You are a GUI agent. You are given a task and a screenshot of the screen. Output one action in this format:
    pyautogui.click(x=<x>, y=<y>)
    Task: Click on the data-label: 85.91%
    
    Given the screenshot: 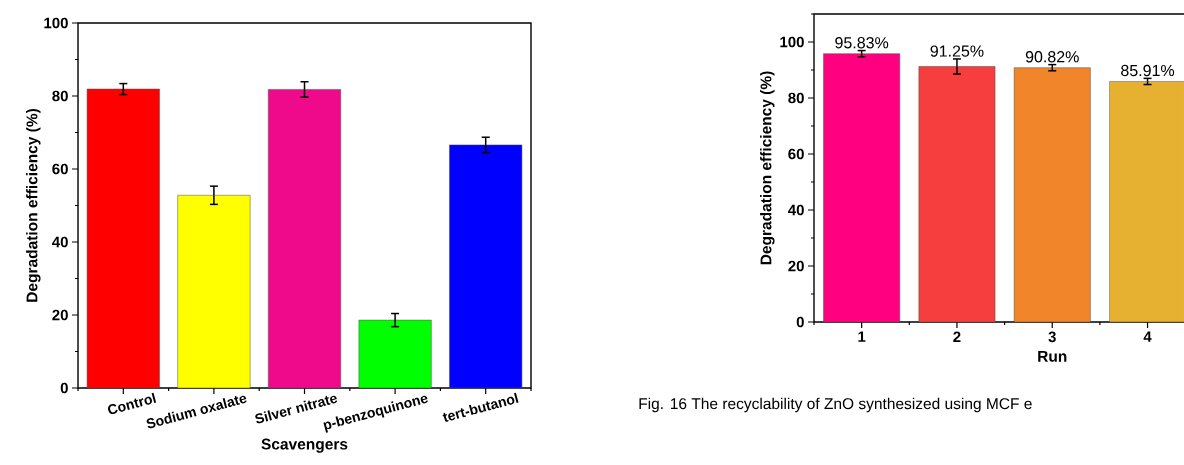 What is the action you would take?
    pyautogui.click(x=1148, y=70)
    